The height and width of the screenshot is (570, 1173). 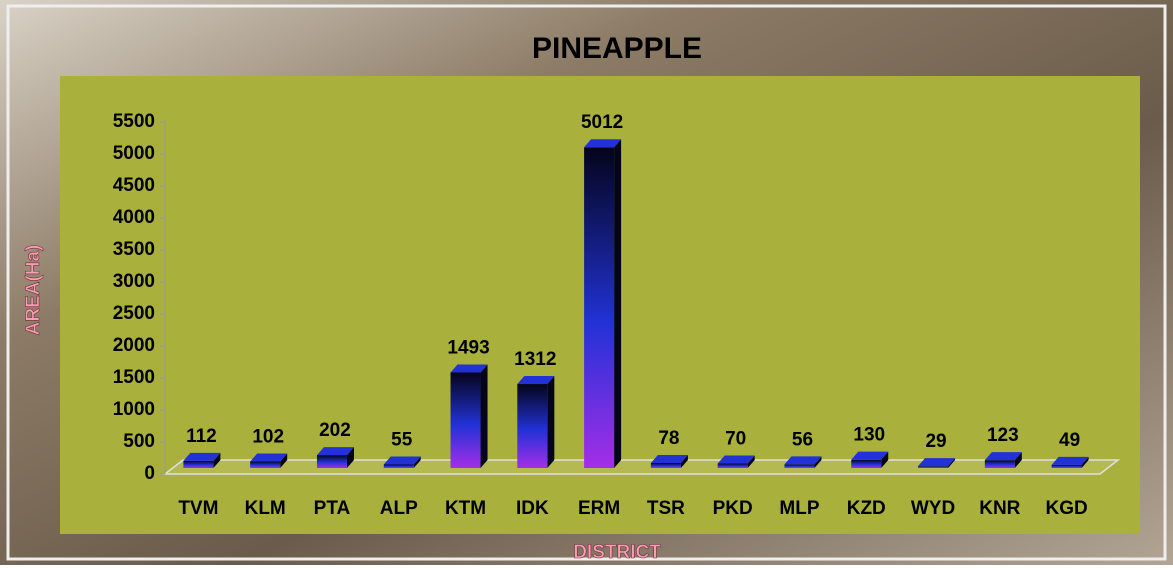 I want to click on y-tick-label: 5500, so click(x=134, y=121).